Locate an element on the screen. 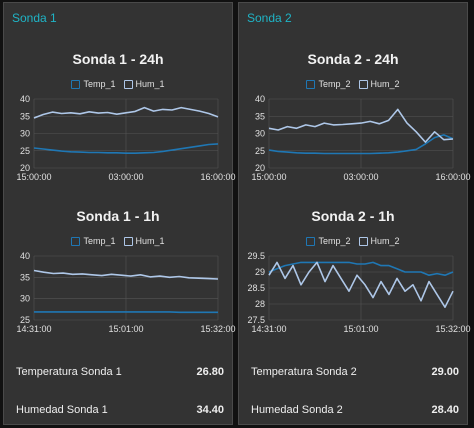 The height and width of the screenshot is (428, 474). y-tick-label: 29 is located at coordinates (260, 272).